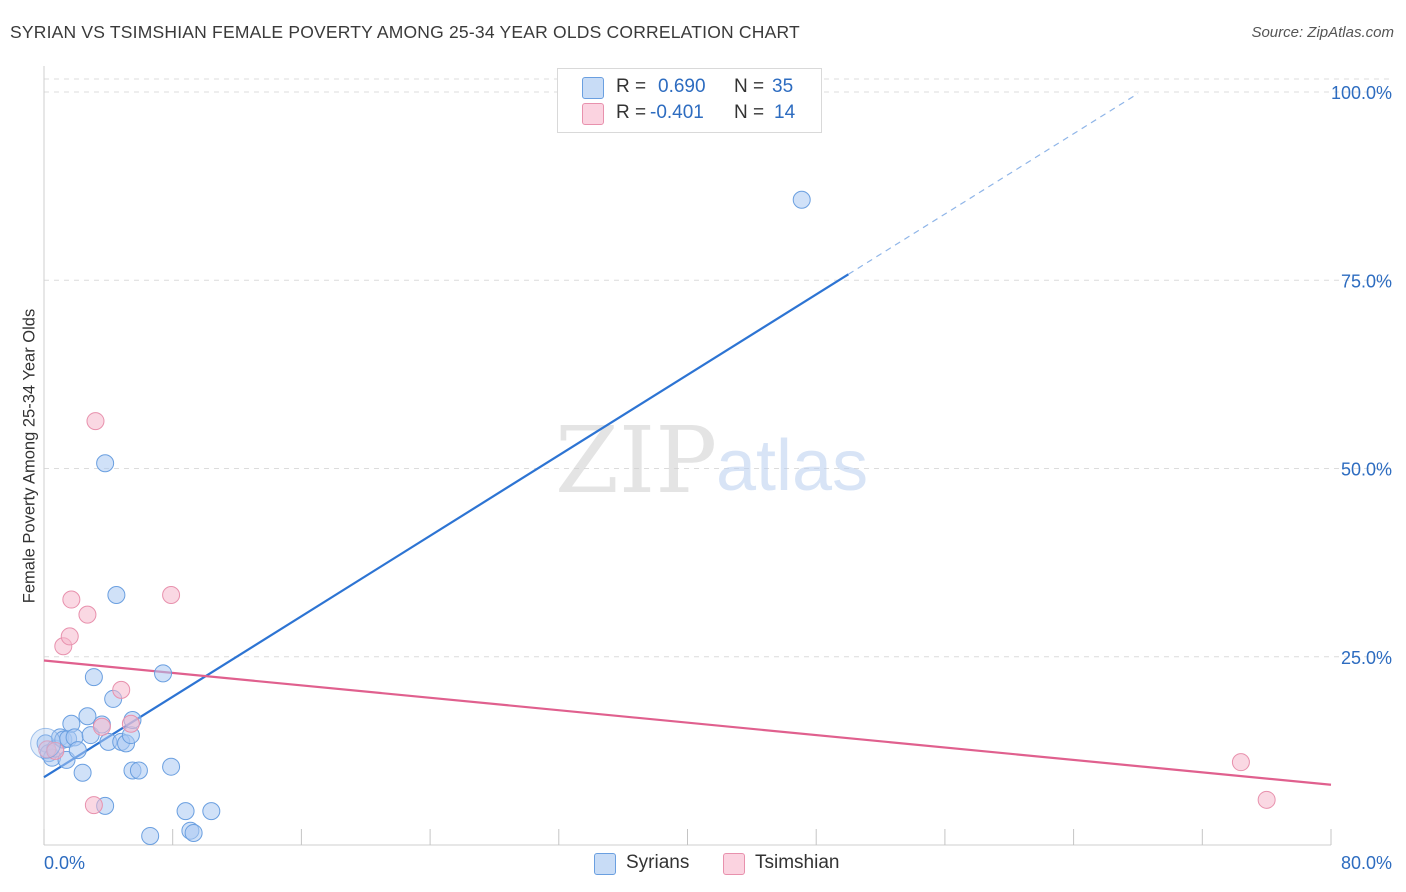  Describe the element at coordinates (1361, 93) in the screenshot. I see `y-tick-label: 100.0%` at that location.